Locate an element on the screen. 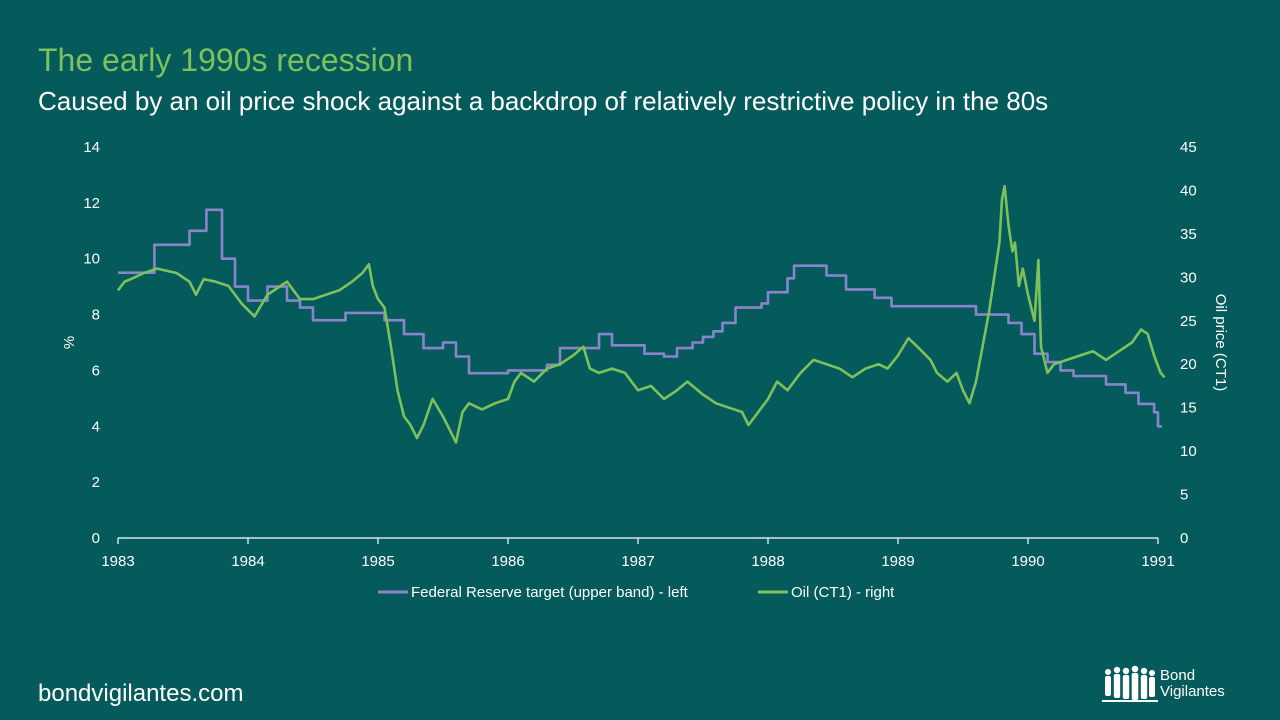  brand-line-2: Vigilantes is located at coordinates (1192, 691).